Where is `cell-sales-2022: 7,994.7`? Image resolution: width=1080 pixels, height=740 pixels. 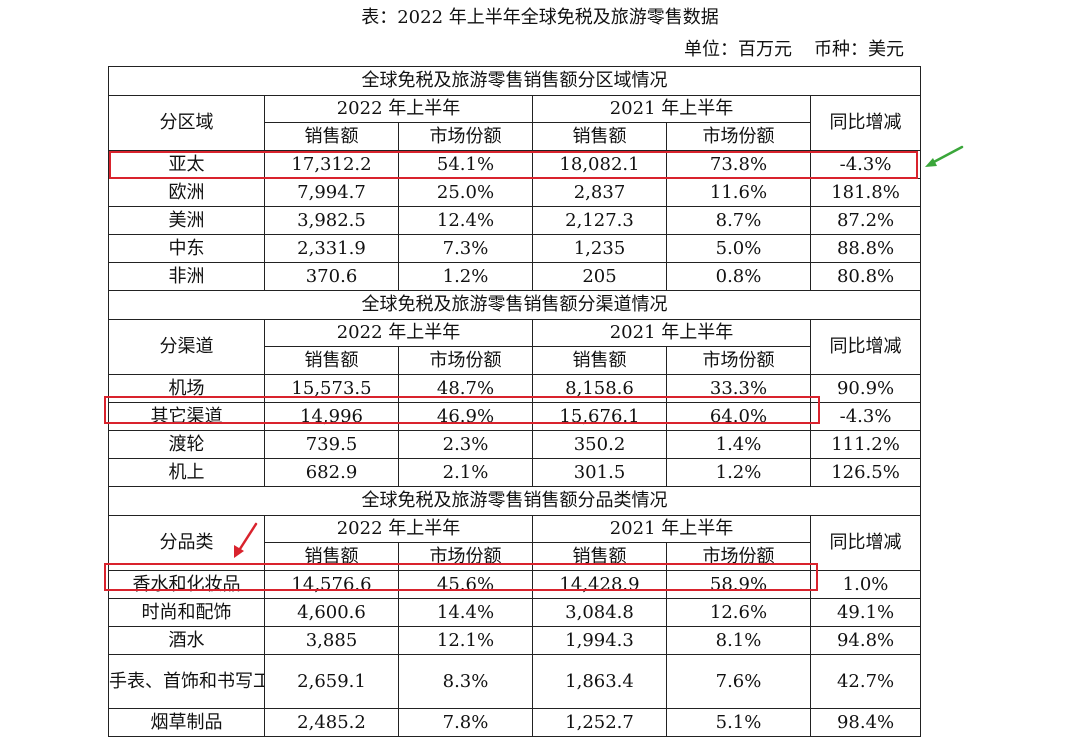
cell-sales-2022: 7,994.7 is located at coordinates (331, 192).